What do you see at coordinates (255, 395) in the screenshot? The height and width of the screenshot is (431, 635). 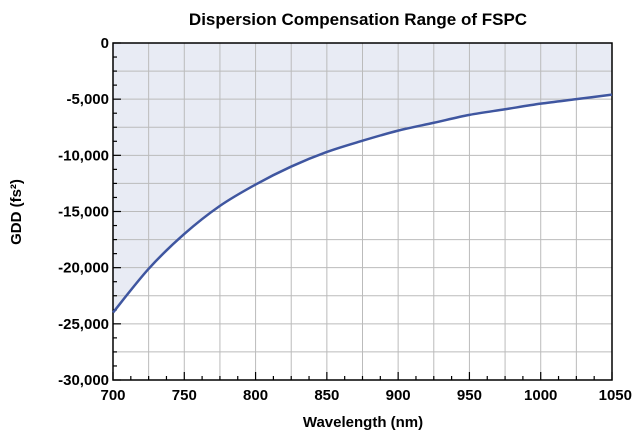 I see `x-tick-label: 800` at bounding box center [255, 395].